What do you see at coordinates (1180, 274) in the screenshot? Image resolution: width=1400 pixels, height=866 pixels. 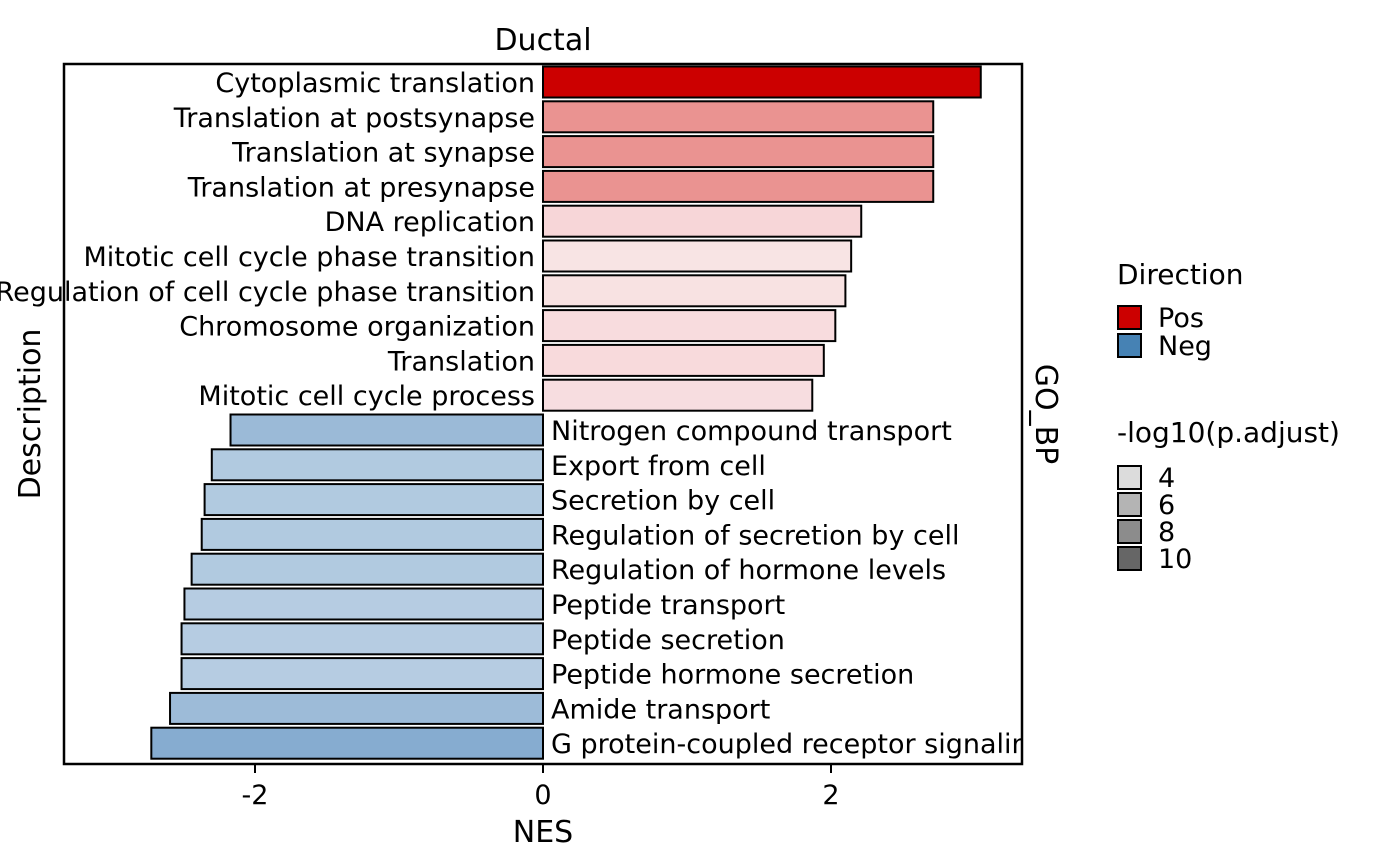 I see `legend-direction-title: Direction` at bounding box center [1180, 274].